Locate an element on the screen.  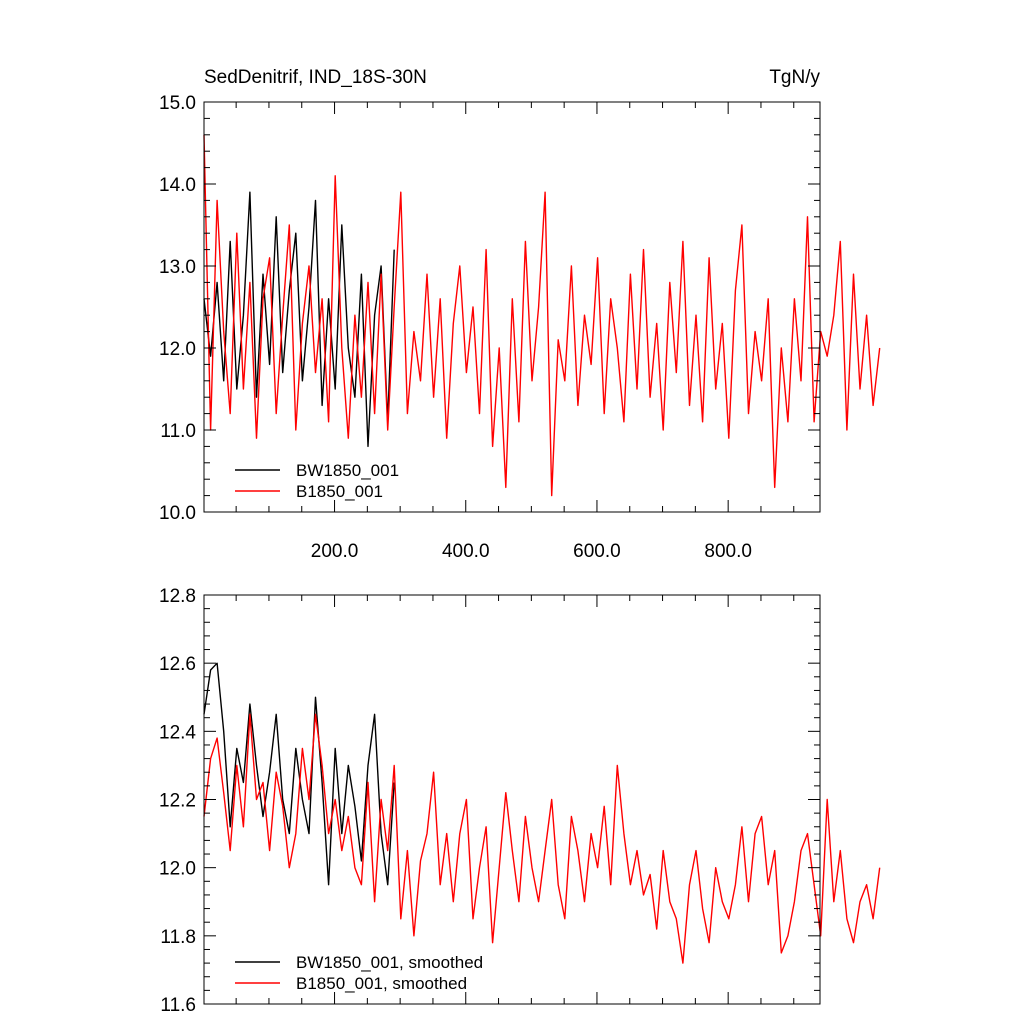
y-tick-label-1-5: 12.6 is located at coordinates (177, 664).